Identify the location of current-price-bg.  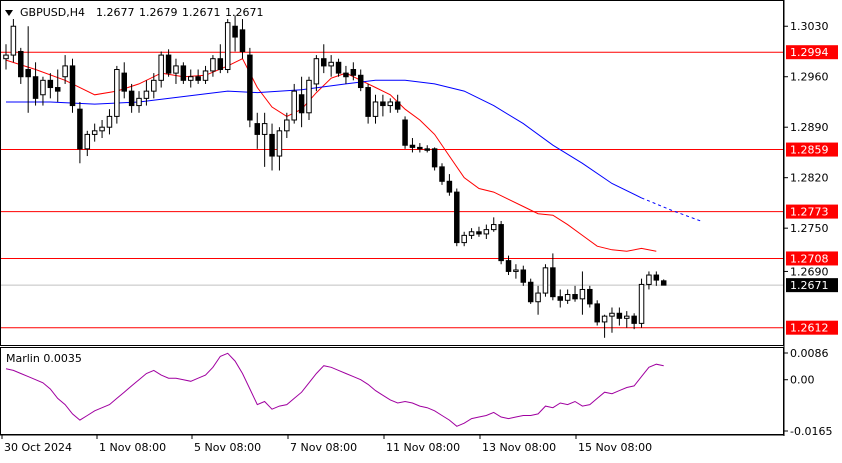
(812, 285).